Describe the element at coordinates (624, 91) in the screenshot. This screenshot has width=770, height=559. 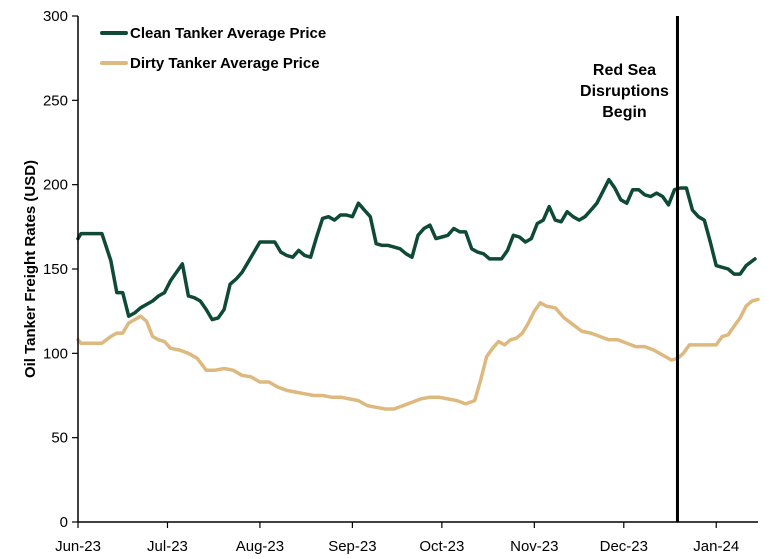
I see `annotation-text: Disruptions` at that location.